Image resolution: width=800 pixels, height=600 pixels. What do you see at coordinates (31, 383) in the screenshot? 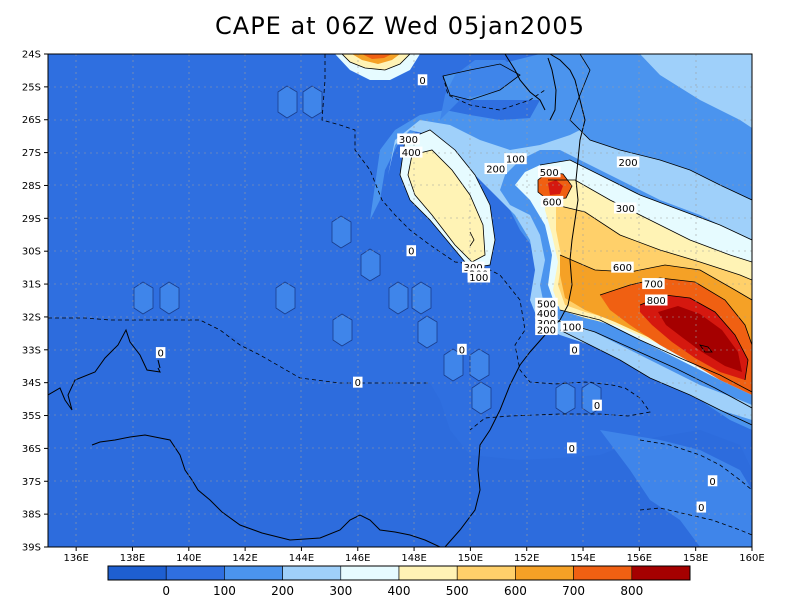
I see `y-tick-label: 34S` at bounding box center [31, 383].